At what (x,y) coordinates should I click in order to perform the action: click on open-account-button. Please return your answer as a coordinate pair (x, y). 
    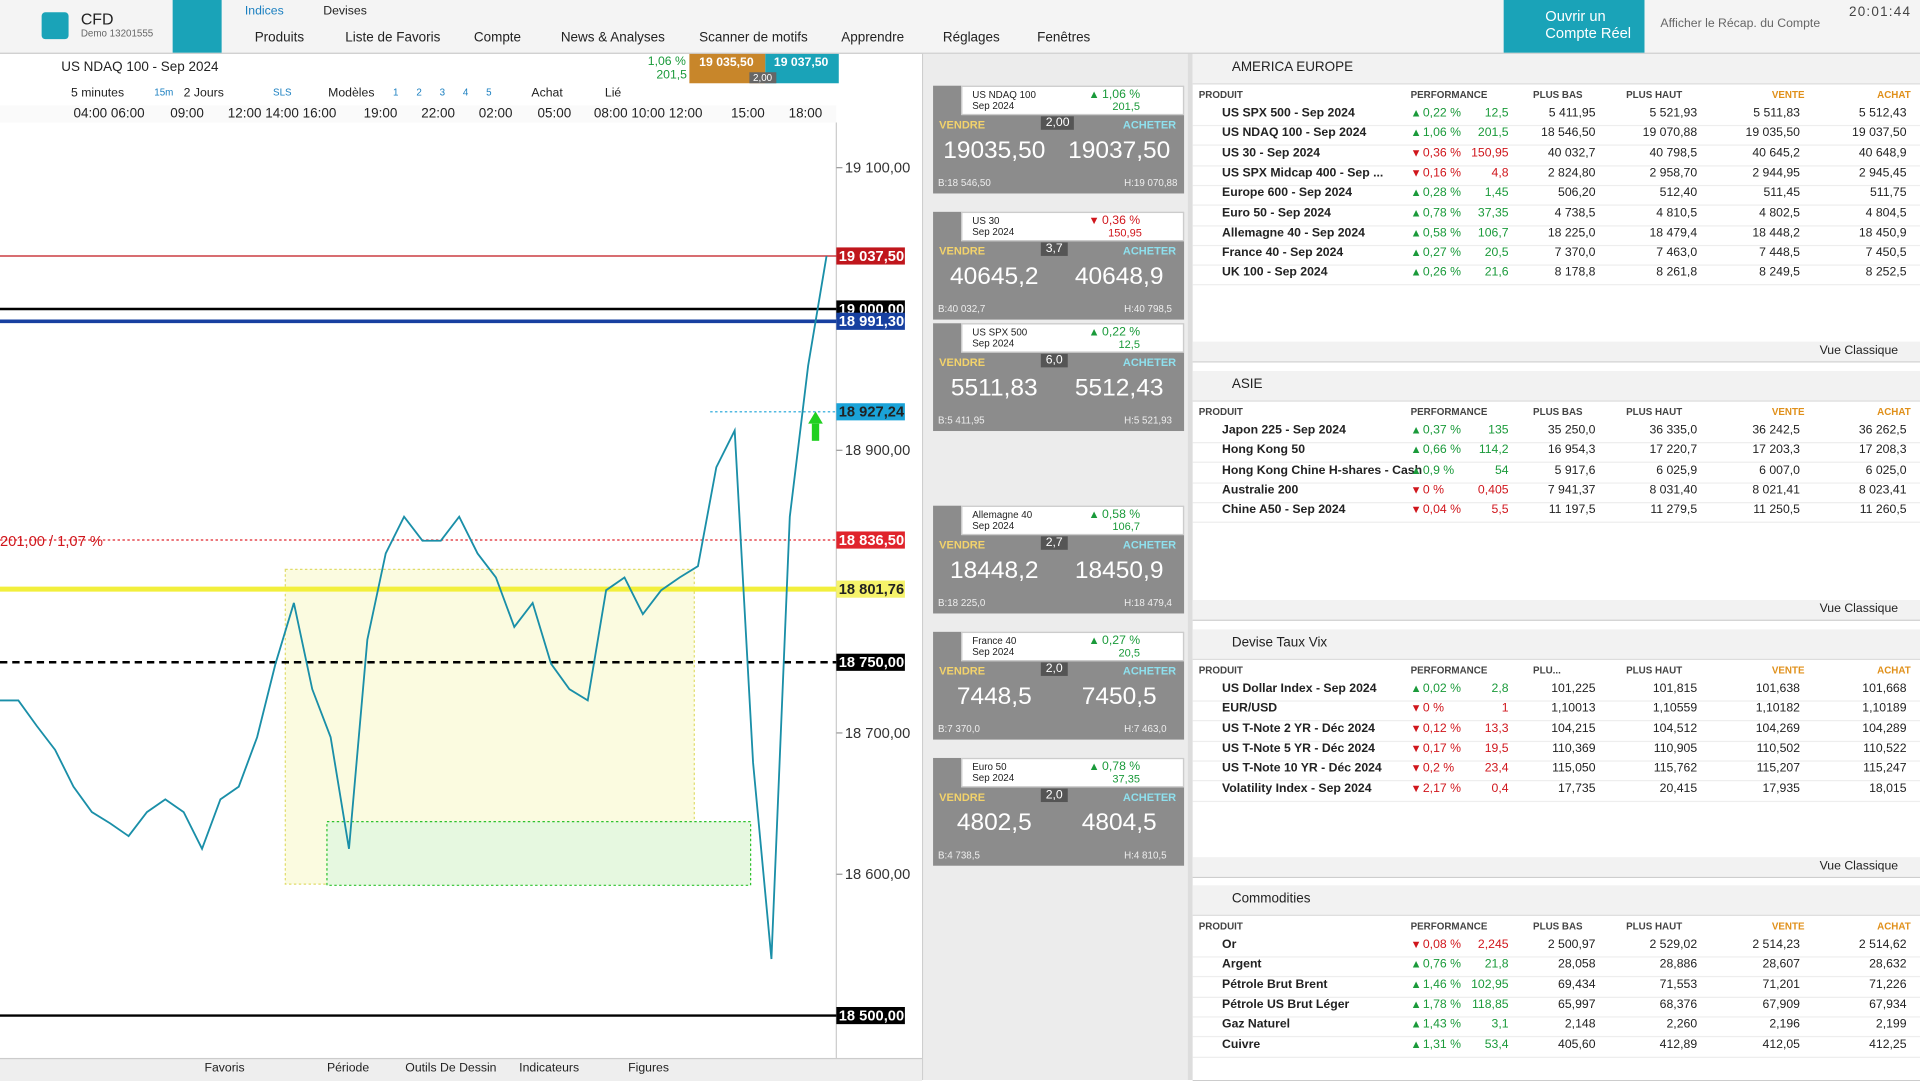
    Looking at the image, I should click on (1574, 26).